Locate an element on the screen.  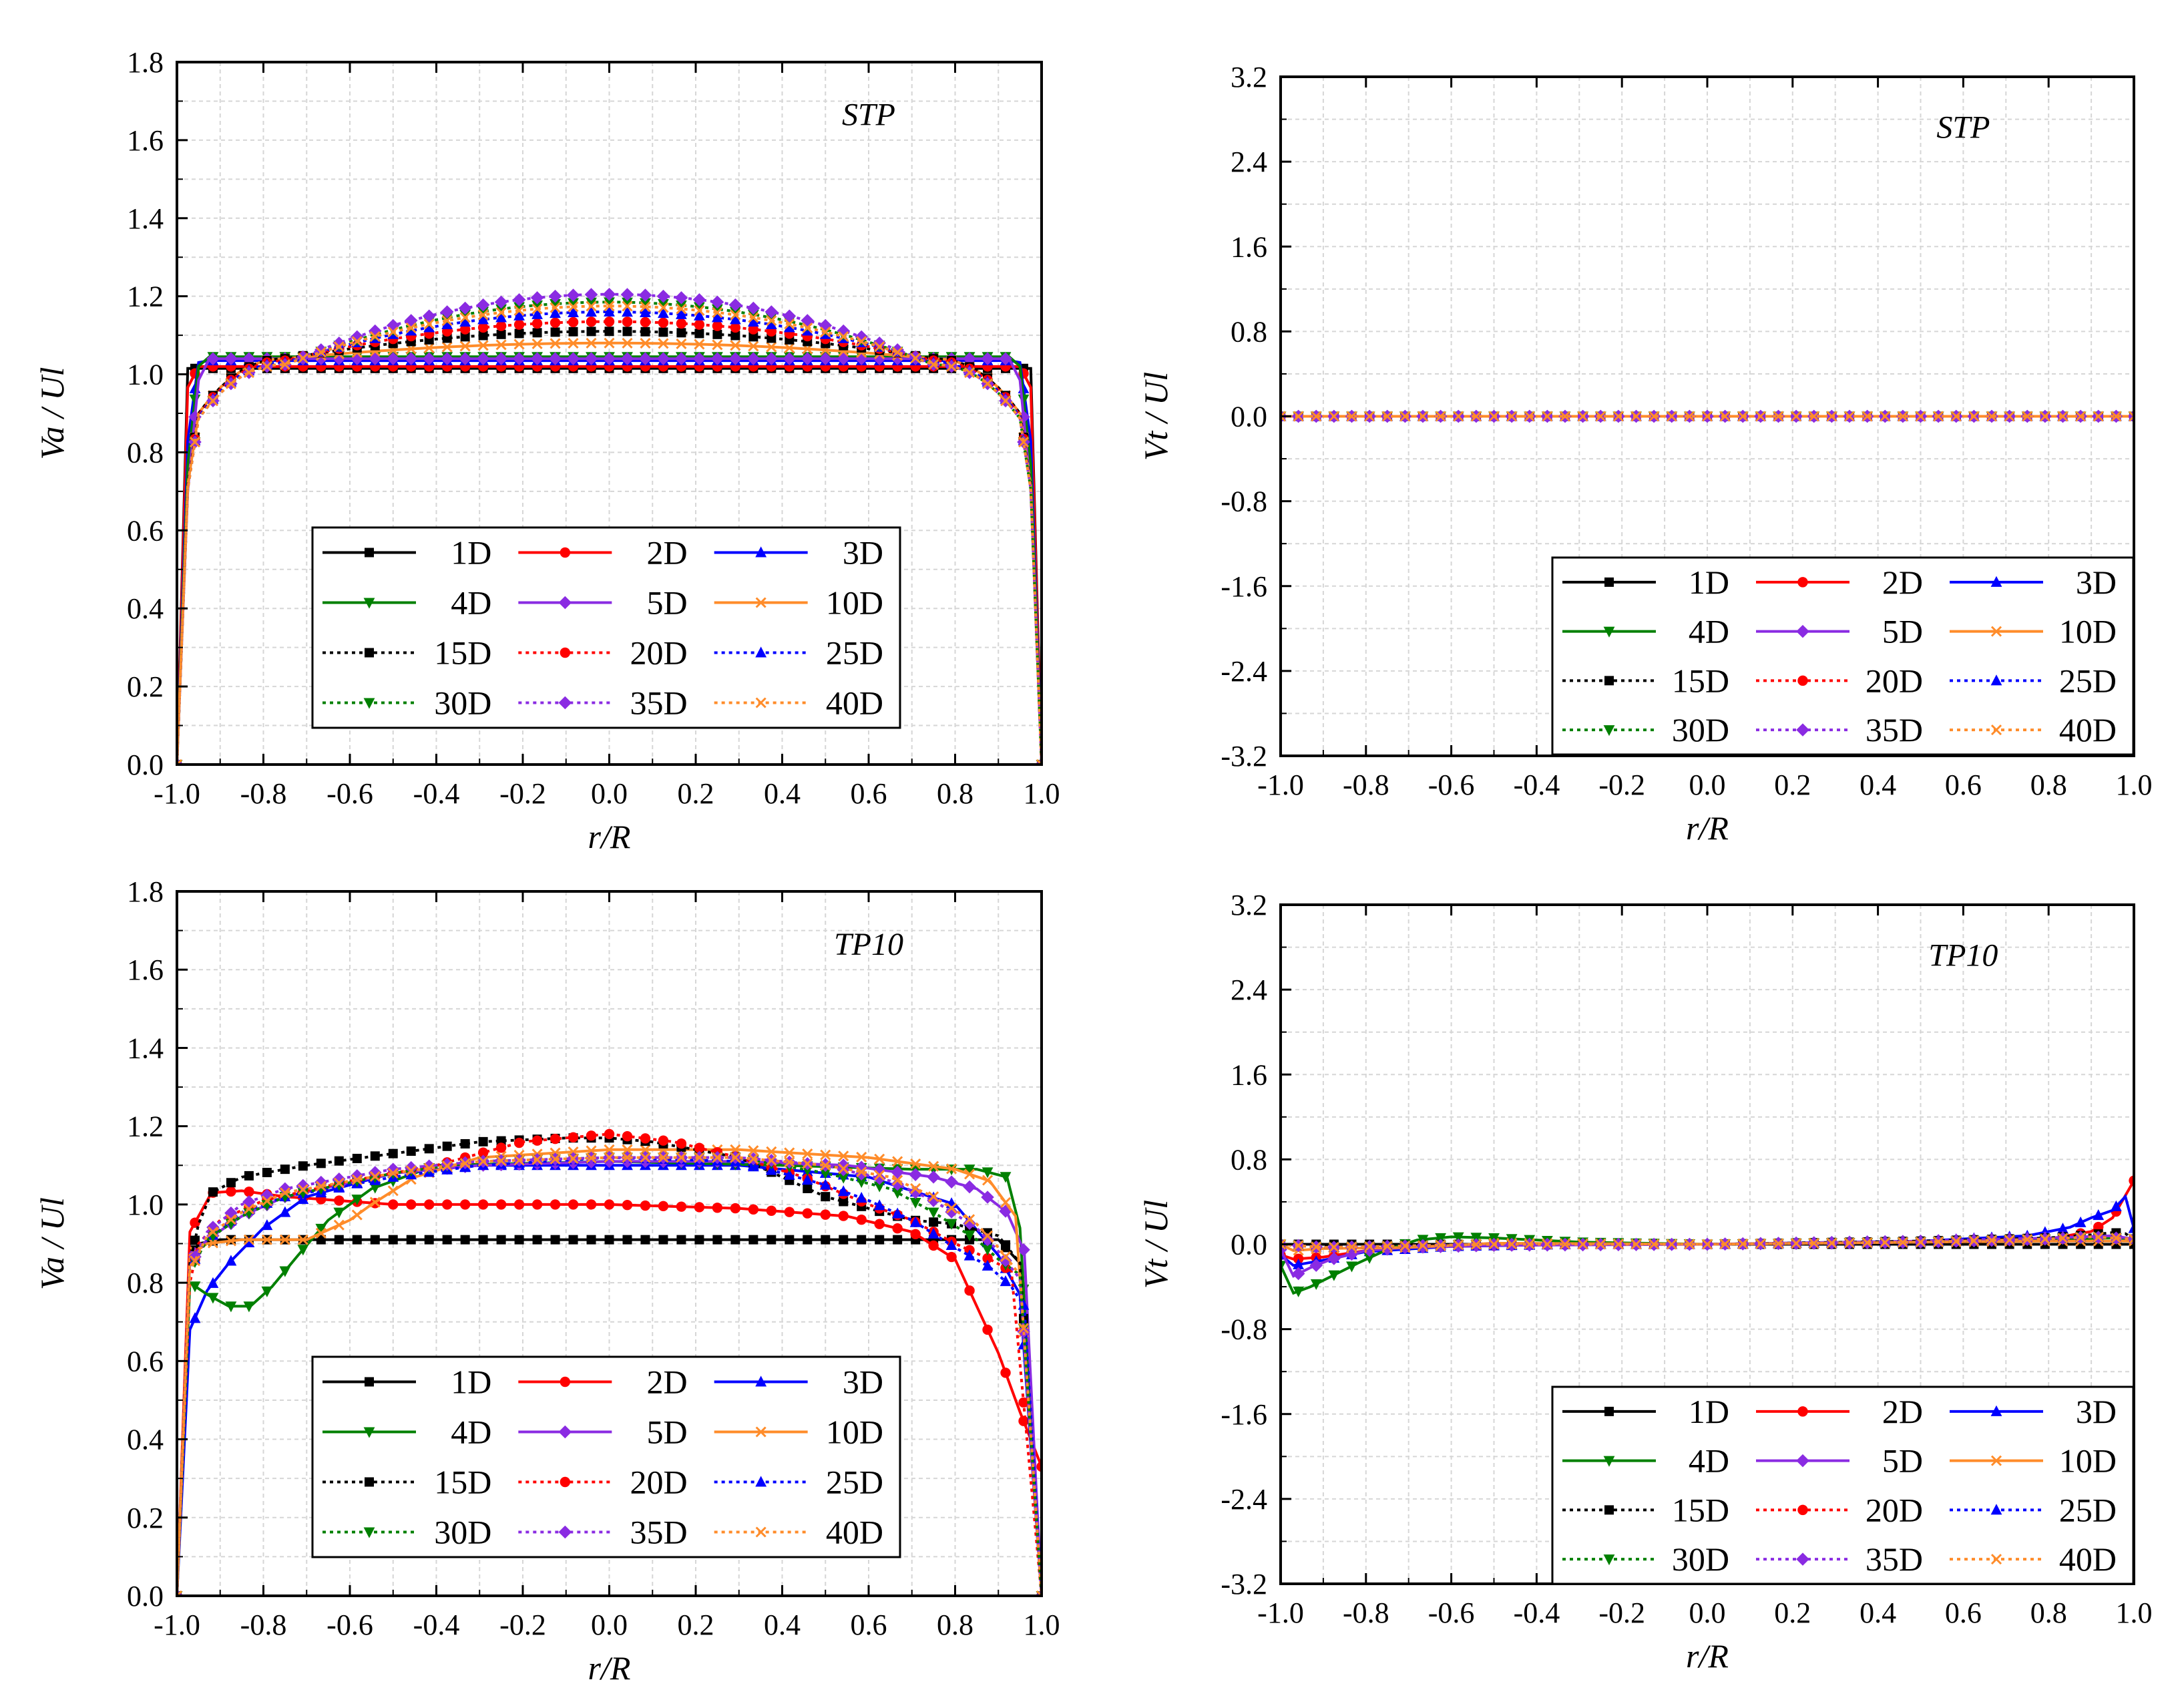
legend-label: 3D is located at coordinates (863, 553).